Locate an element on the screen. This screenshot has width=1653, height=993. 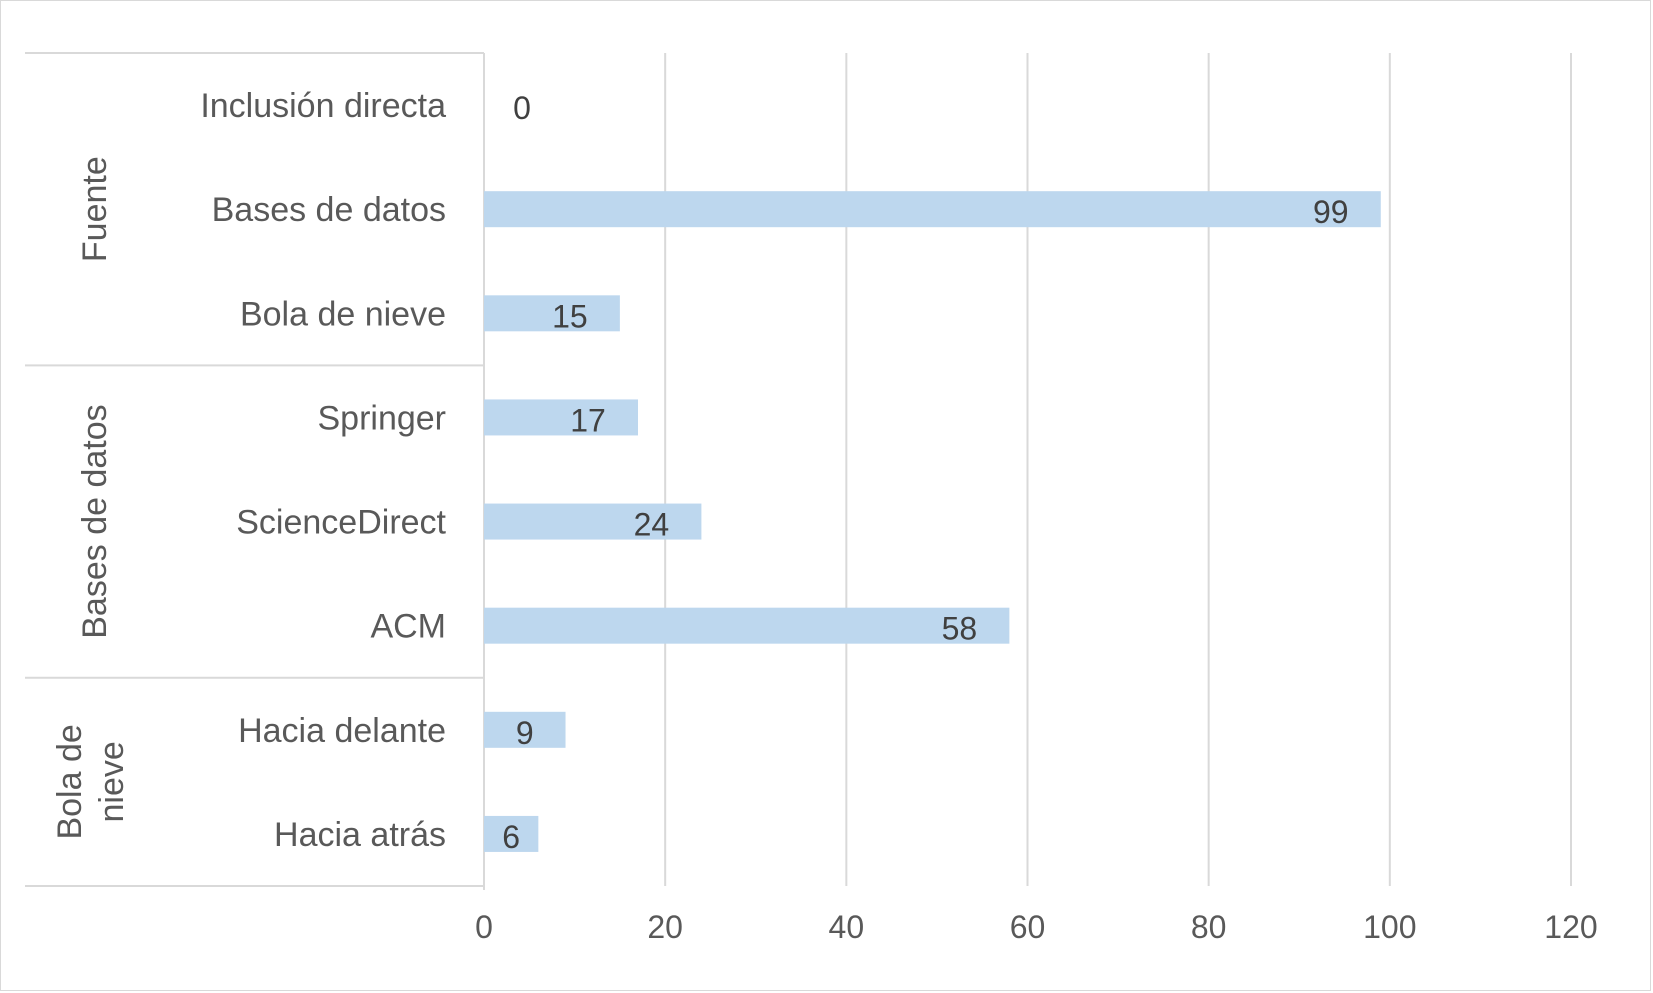
category-label: Bases de datos is located at coordinates (329, 210).